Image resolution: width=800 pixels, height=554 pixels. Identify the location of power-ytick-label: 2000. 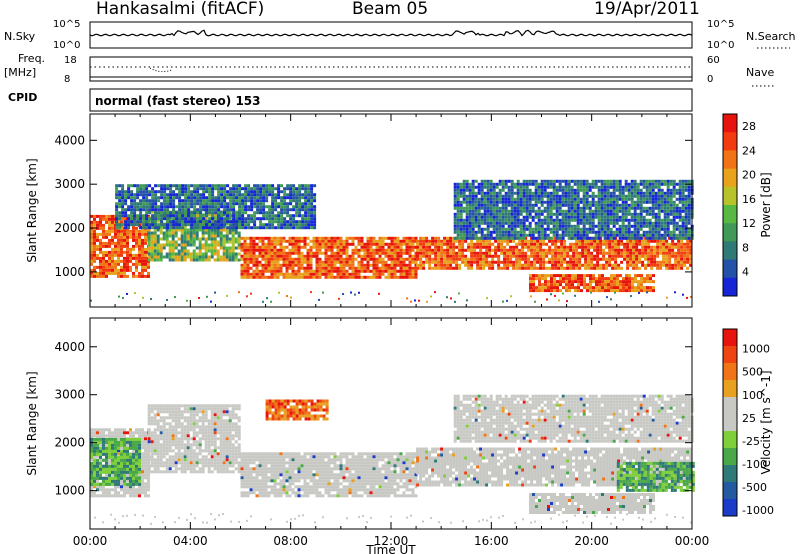
(69, 228).